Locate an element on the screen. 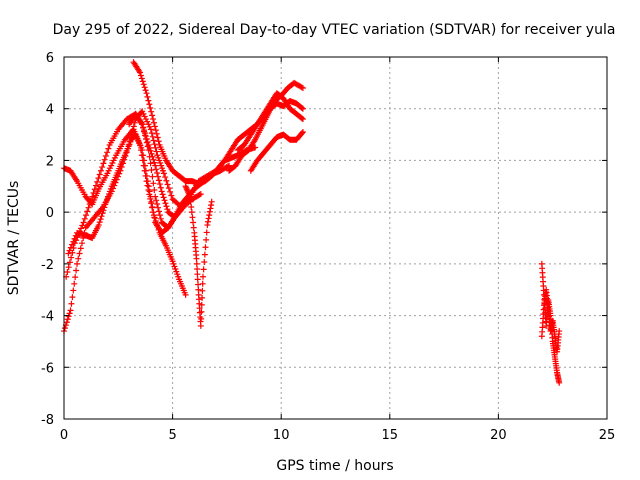 The image size is (640, 480). y-tick-labels: -8 -6 -4 -2 0 2 4 6 is located at coordinates (47, 239).